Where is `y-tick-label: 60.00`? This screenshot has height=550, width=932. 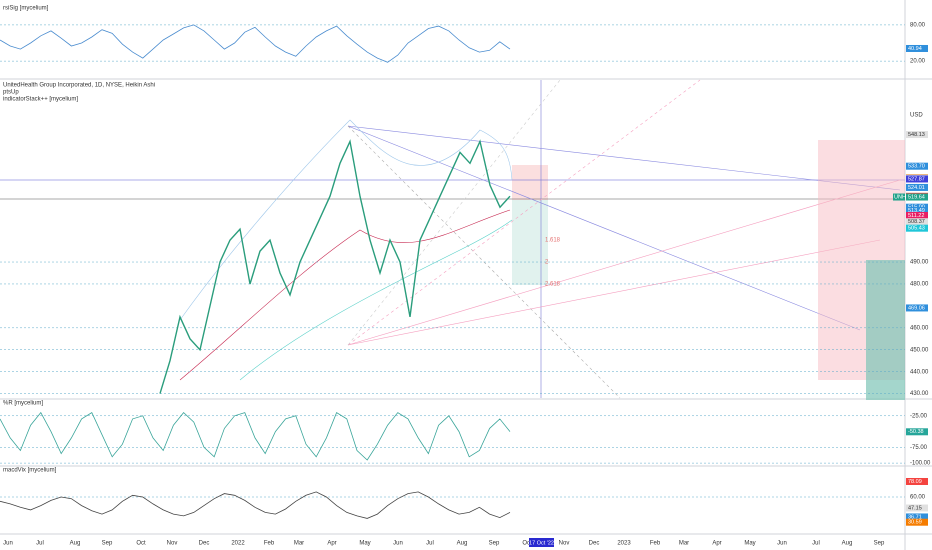 y-tick-label: 60.00 is located at coordinates (918, 498).